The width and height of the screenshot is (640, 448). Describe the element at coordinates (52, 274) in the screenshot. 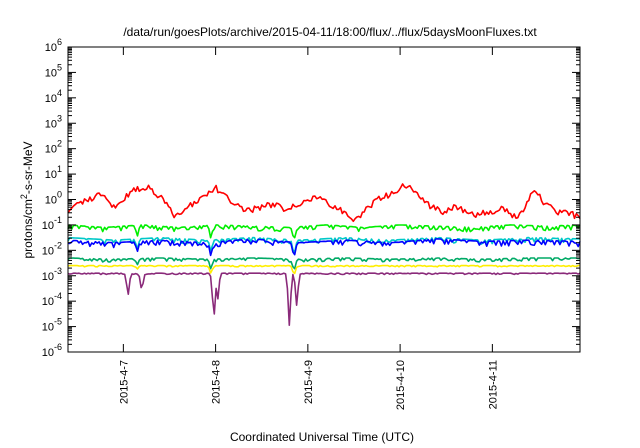

I see `y-tick-label: 10⁻³` at that location.